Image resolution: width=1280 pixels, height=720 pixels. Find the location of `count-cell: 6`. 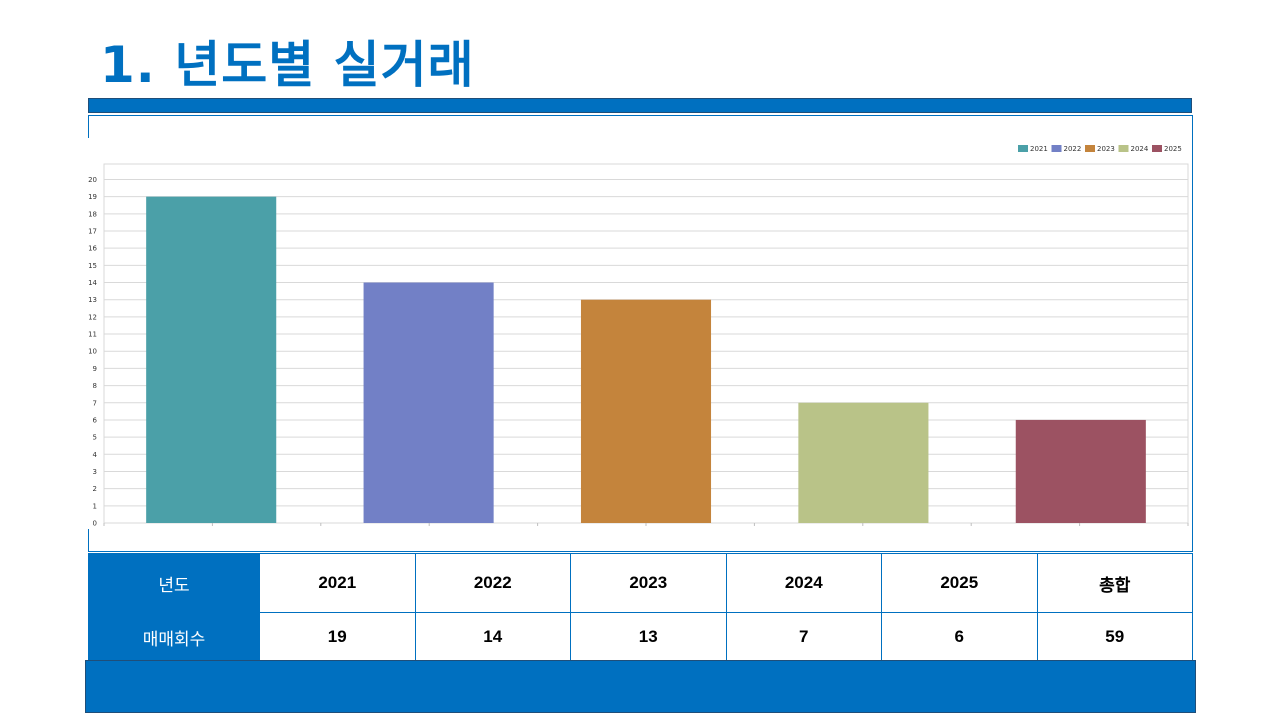

count-cell: 6 is located at coordinates (959, 637).